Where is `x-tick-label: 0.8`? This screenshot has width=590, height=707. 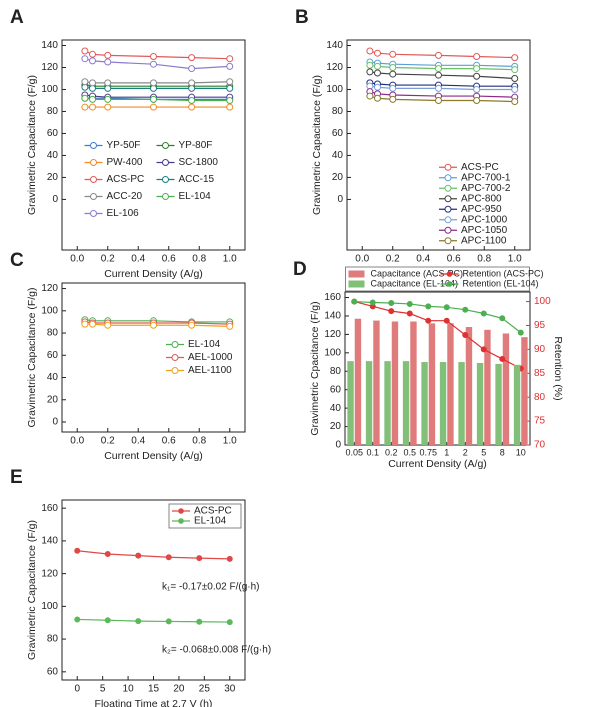
x-tick-label: 0.8 is located at coordinates (199, 259).